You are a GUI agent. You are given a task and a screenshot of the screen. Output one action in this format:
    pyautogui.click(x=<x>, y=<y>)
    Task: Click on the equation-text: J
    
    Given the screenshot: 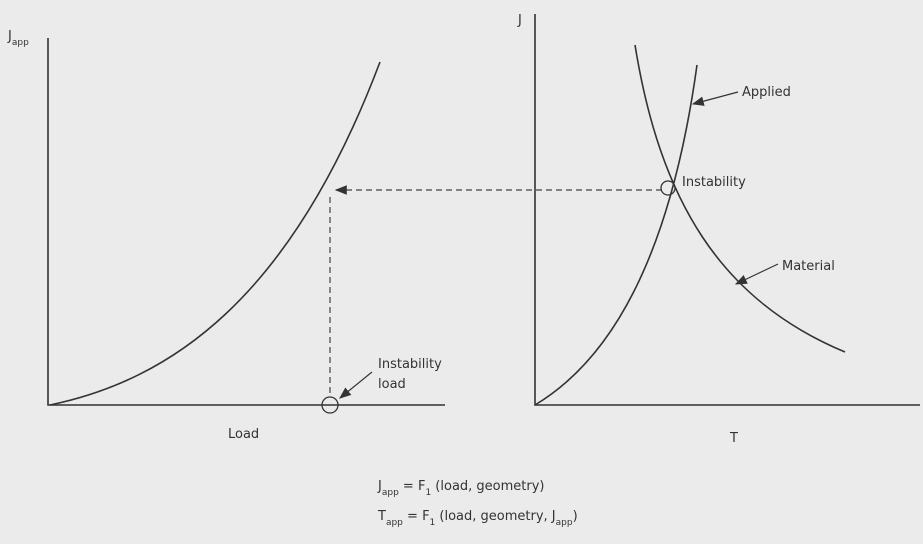 What is the action you would take?
    pyautogui.click(x=379, y=486)
    